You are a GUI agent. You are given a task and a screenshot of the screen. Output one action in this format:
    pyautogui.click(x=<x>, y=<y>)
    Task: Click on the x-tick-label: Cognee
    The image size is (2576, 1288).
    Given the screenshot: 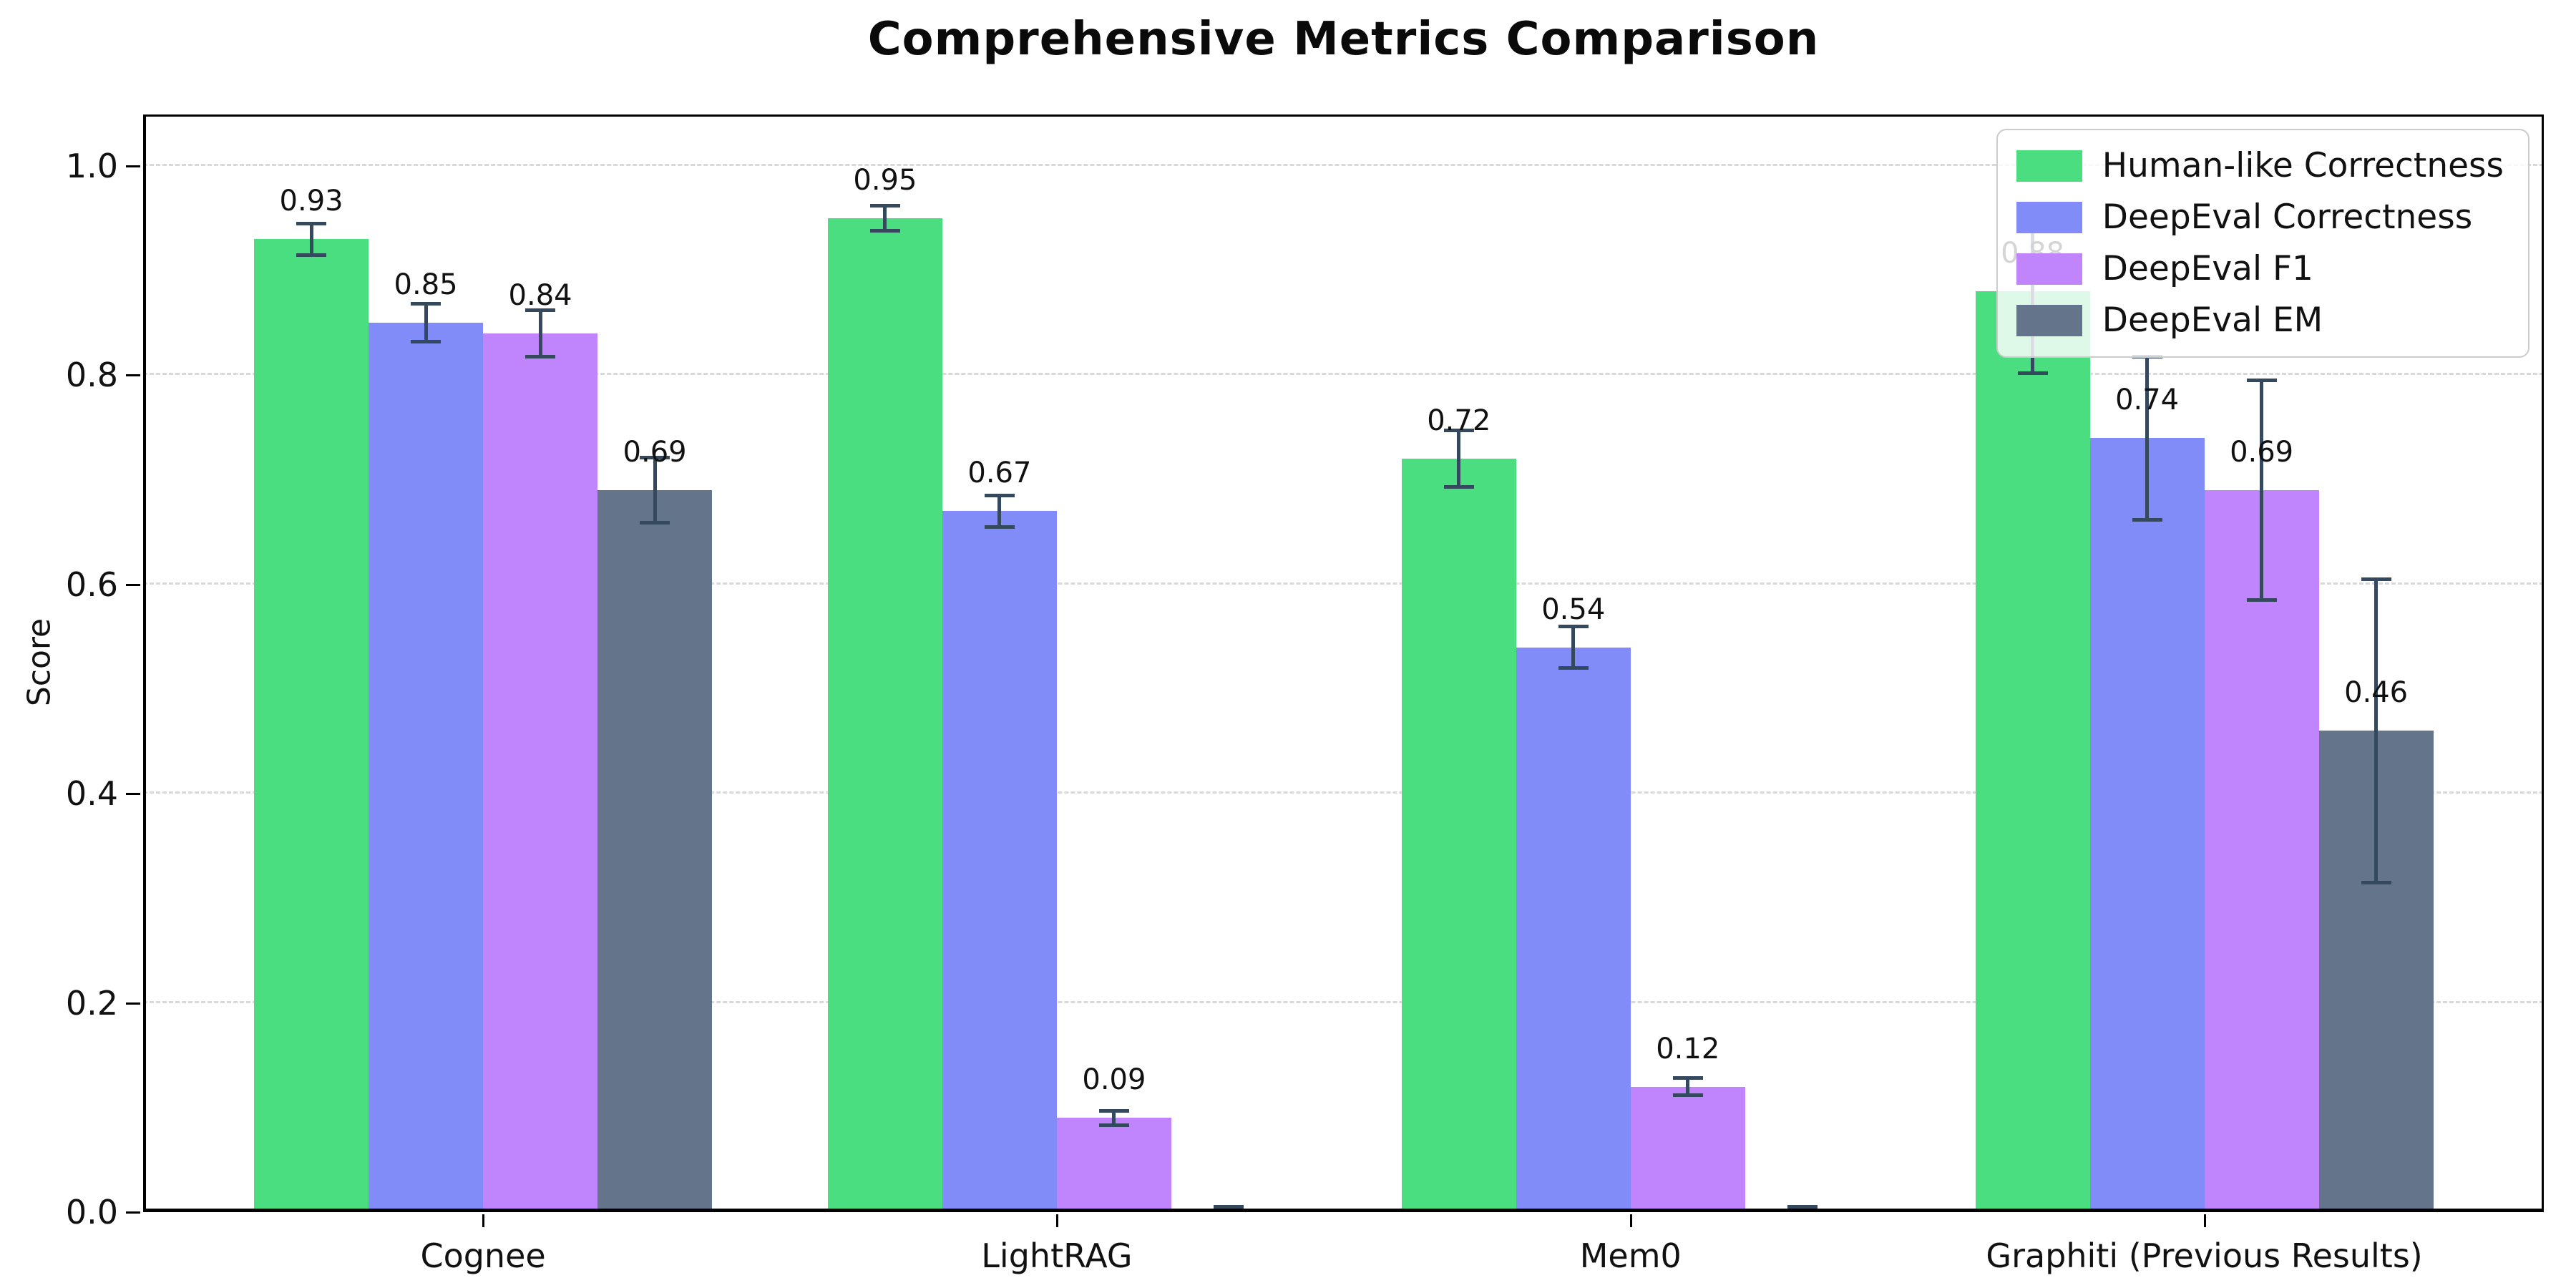 What is the action you would take?
    pyautogui.click(x=483, y=1255)
    